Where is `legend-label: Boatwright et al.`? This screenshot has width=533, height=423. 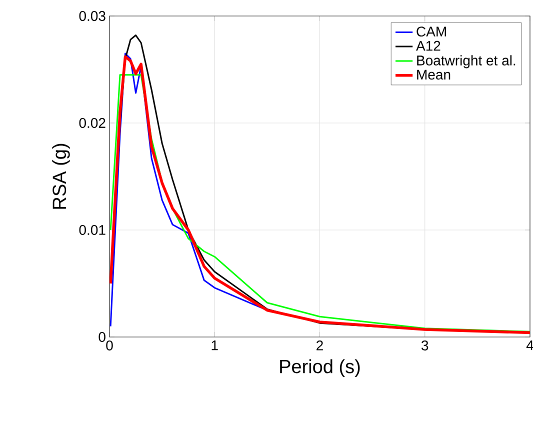
legend-label: Boatwright et al. is located at coordinates (466, 61).